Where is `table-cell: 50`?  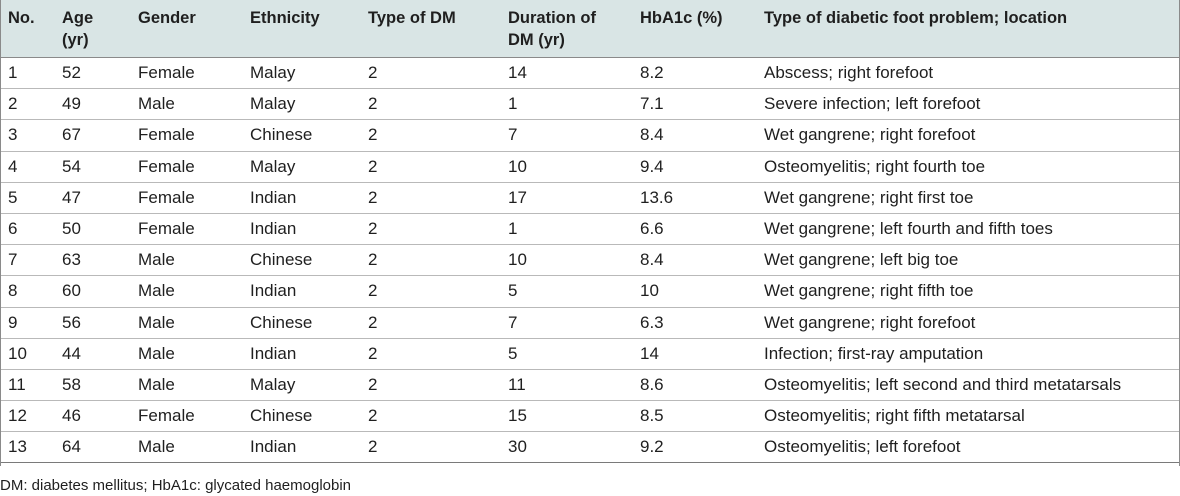
table-cell: 50 is located at coordinates (100, 229).